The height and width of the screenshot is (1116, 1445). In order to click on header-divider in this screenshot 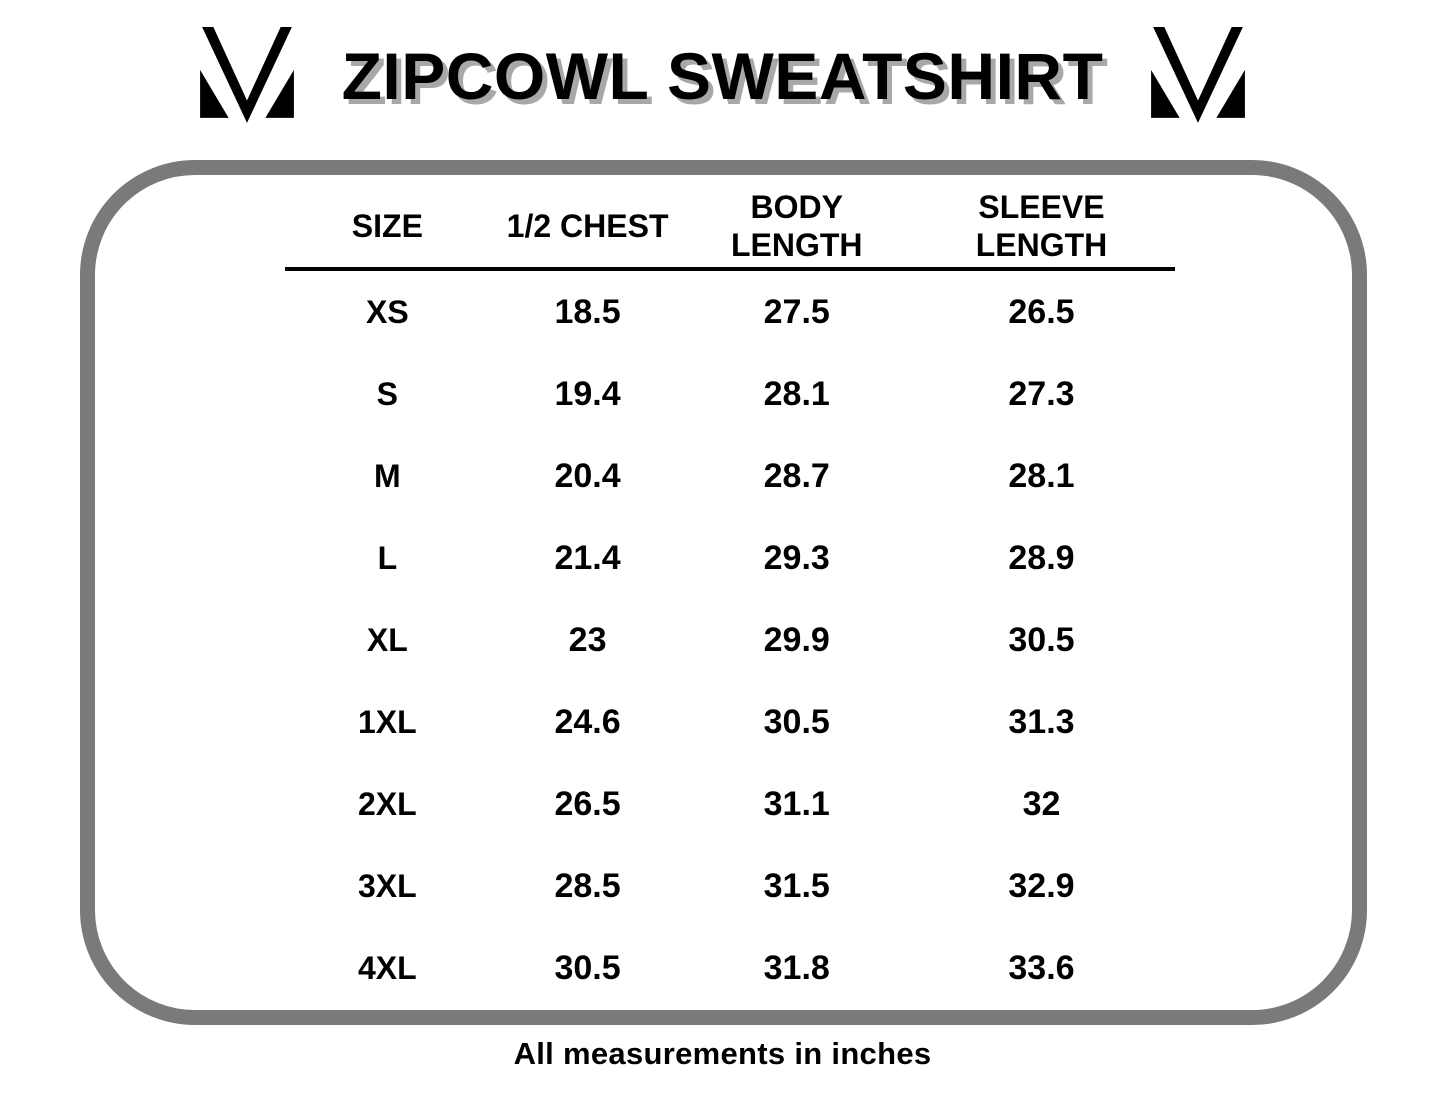, I will do `click(730, 269)`.